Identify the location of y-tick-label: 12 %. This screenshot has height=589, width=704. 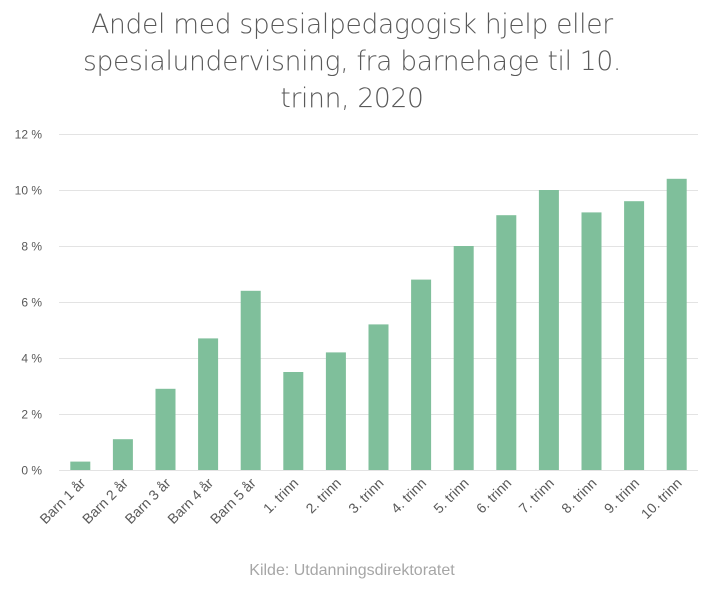
(29, 135).